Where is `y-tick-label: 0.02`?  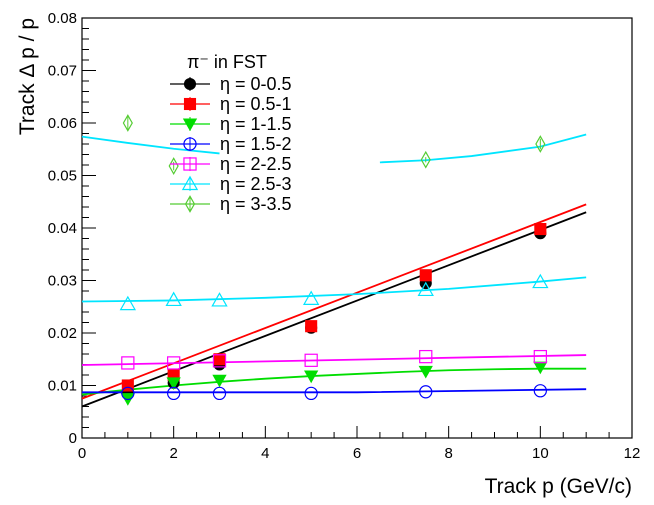
y-tick-label: 0.02 is located at coordinates (62, 333).